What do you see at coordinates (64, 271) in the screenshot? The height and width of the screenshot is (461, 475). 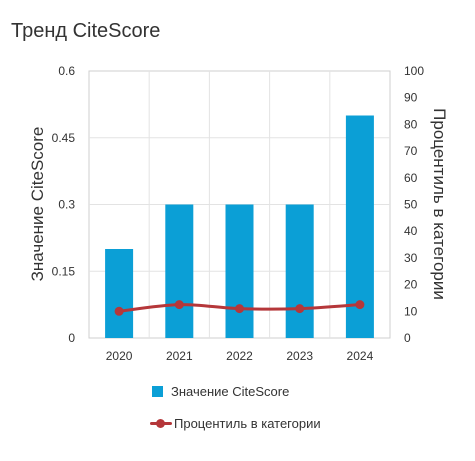 I see `y-tick-left: 0.15` at bounding box center [64, 271].